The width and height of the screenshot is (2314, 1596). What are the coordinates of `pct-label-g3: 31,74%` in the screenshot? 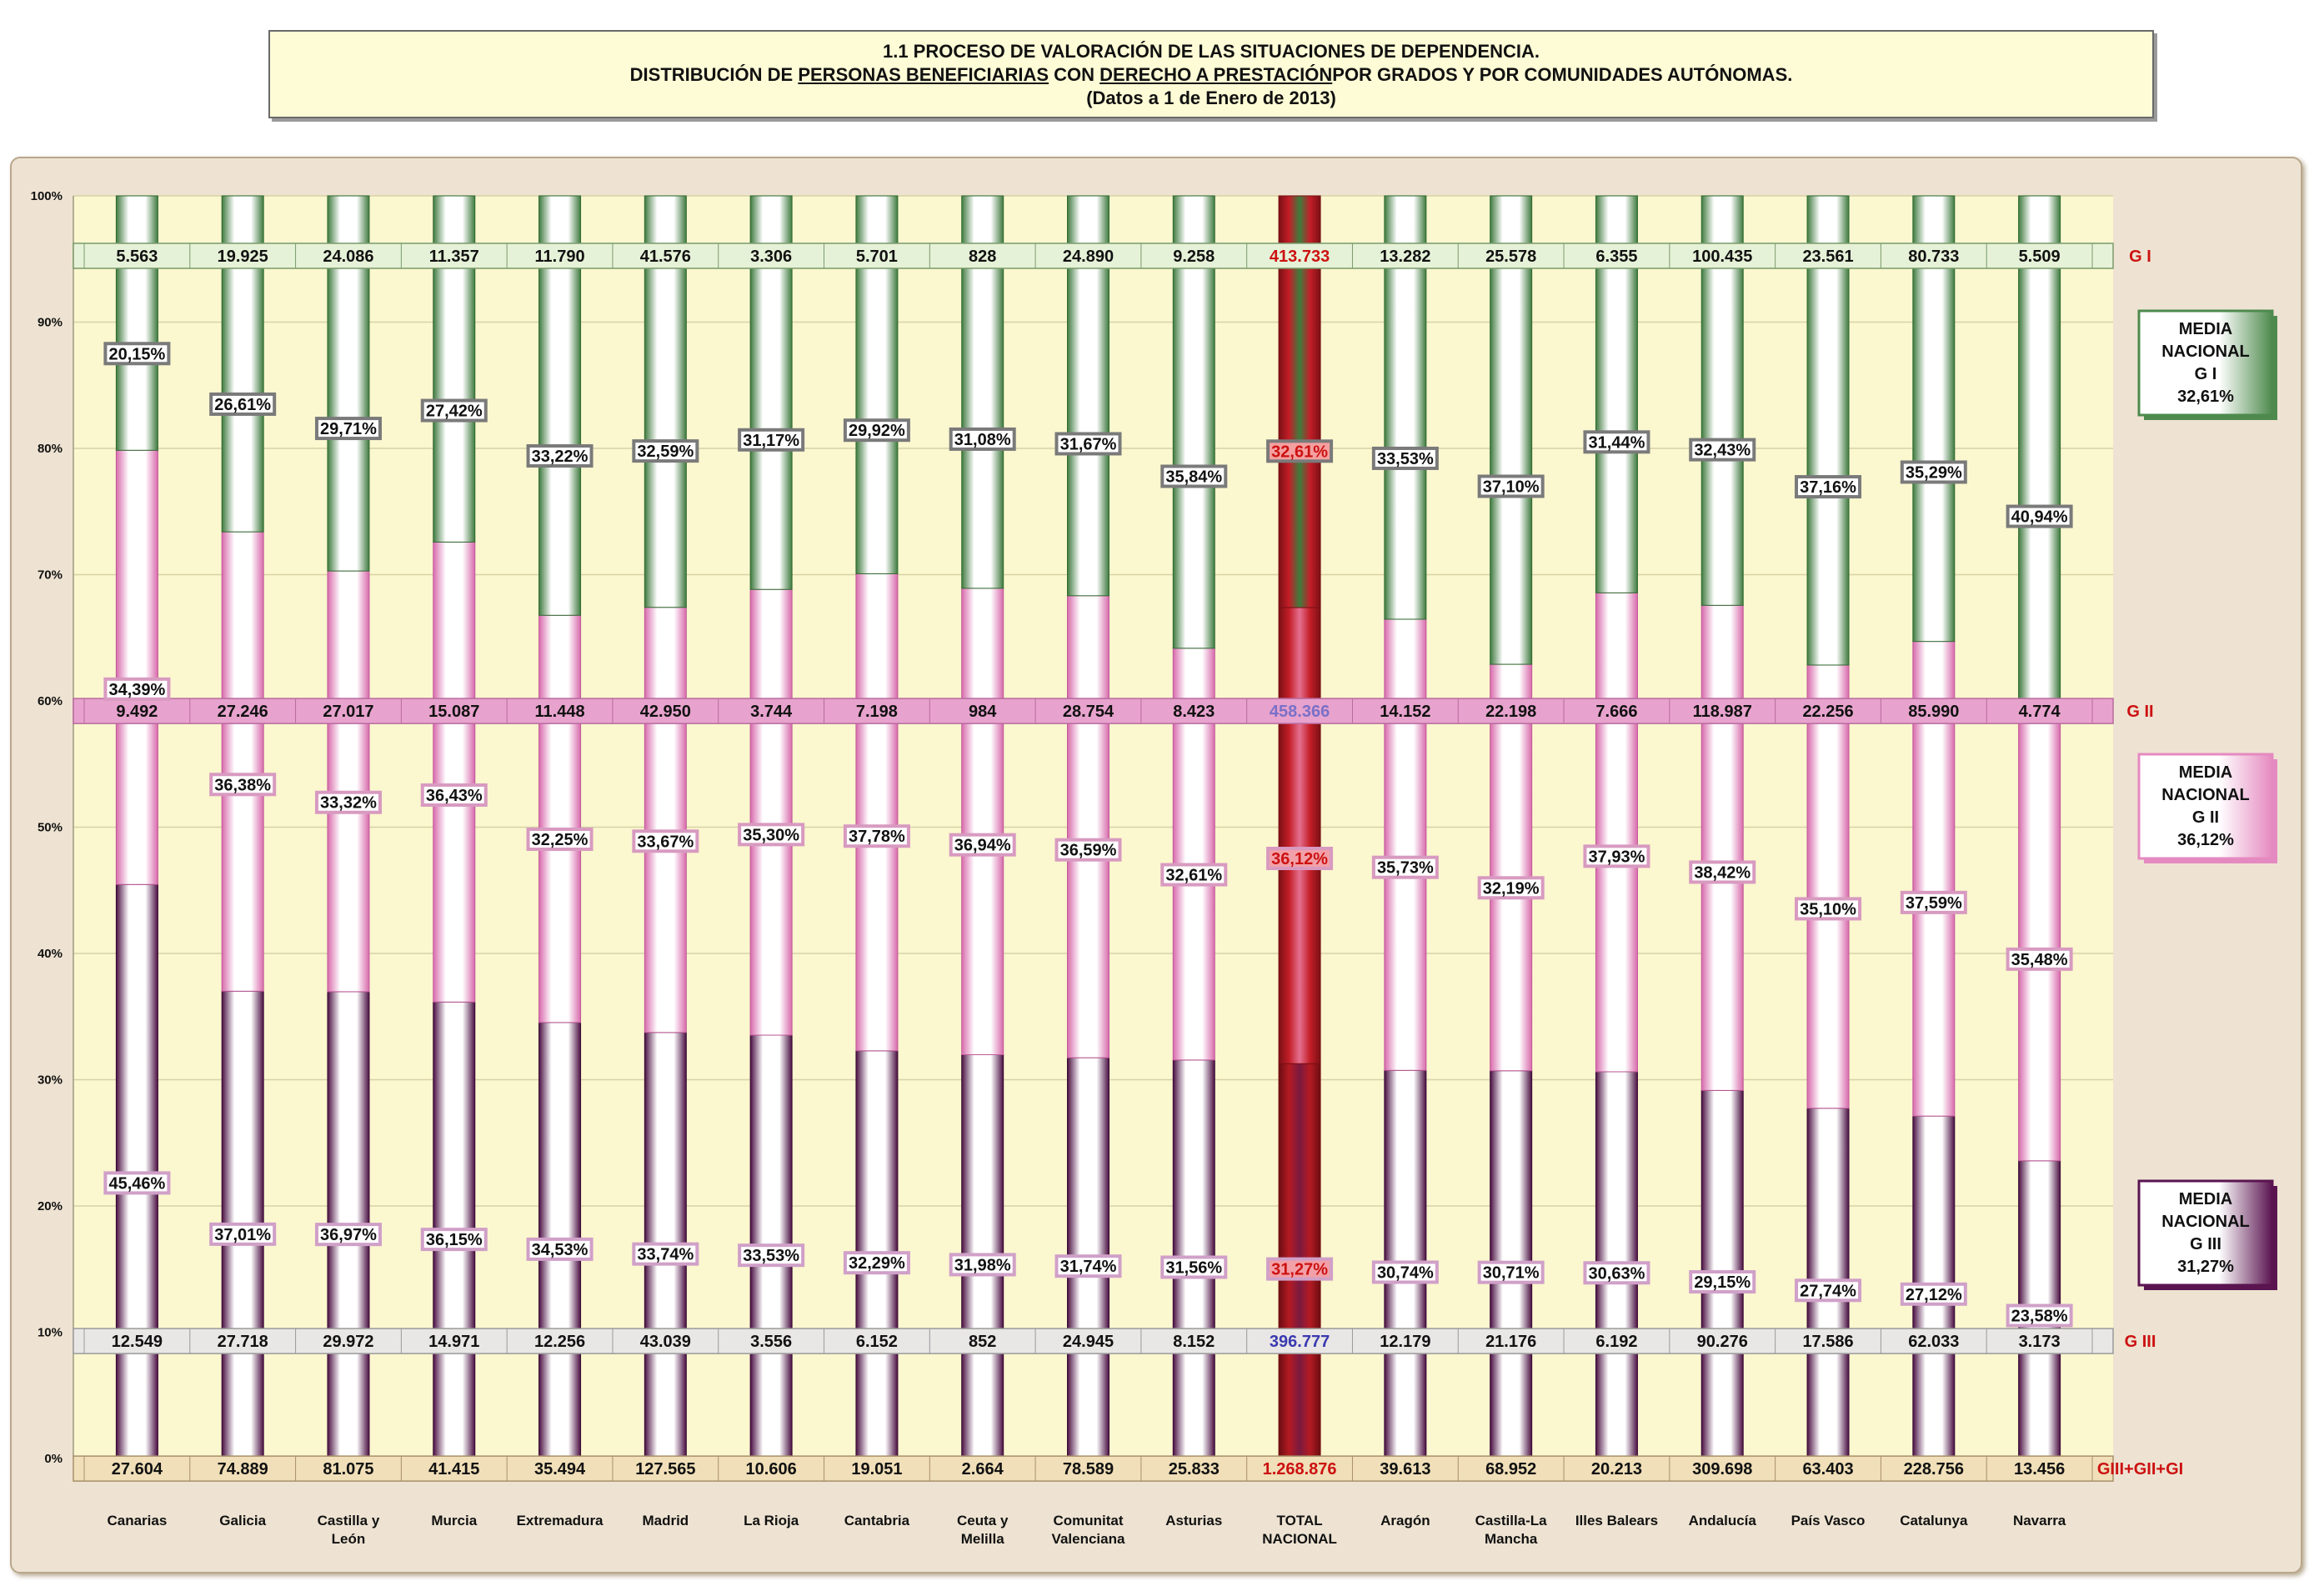 It's located at (1088, 1267).